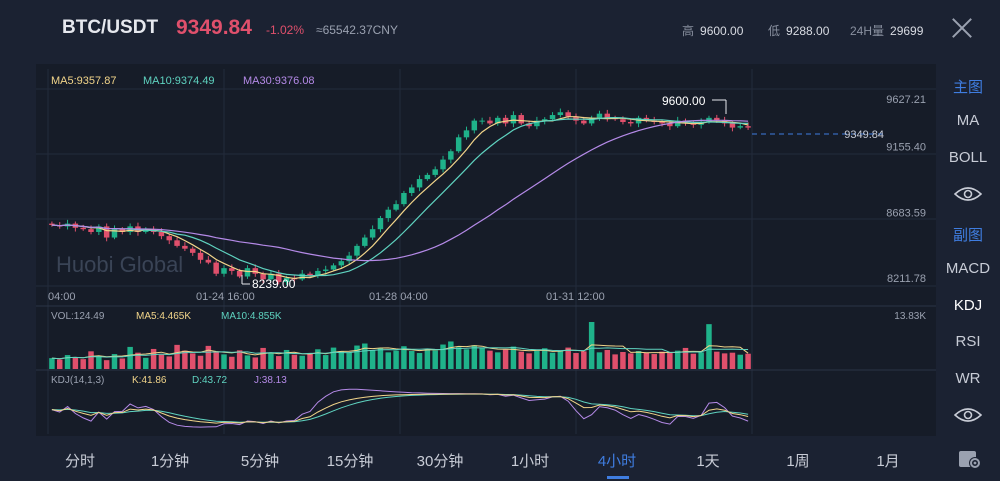 This screenshot has height=481, width=1000. I want to click on kdj-k-line, so click(400, 408).